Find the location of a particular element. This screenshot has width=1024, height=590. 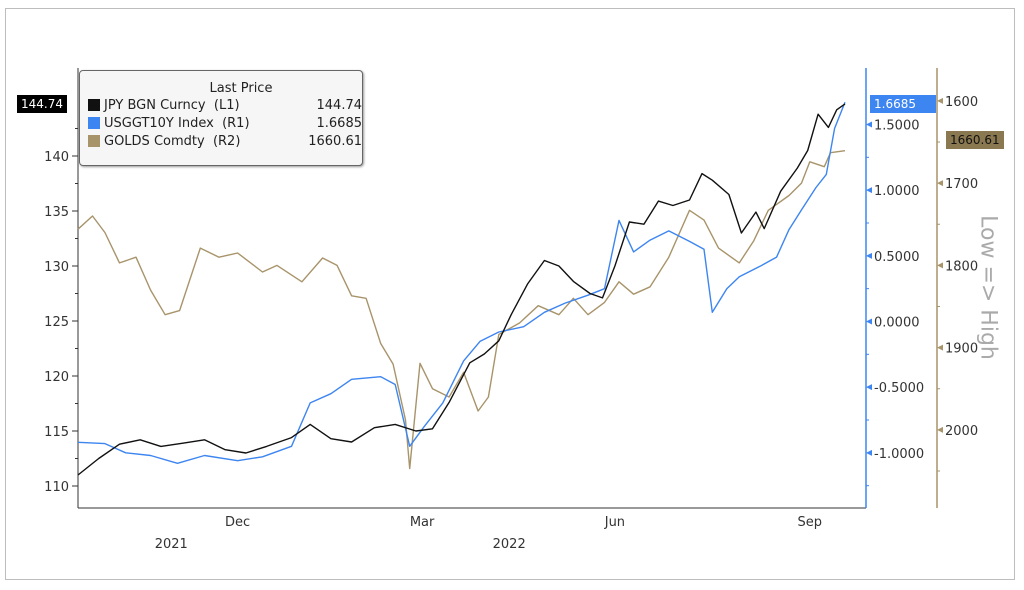

x-tick-label: Jun is located at coordinates (614, 522).